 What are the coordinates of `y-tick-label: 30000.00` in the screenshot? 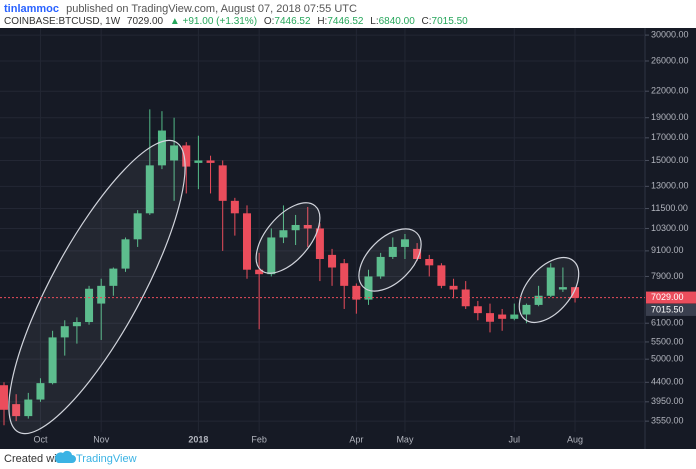 It's located at (670, 34).